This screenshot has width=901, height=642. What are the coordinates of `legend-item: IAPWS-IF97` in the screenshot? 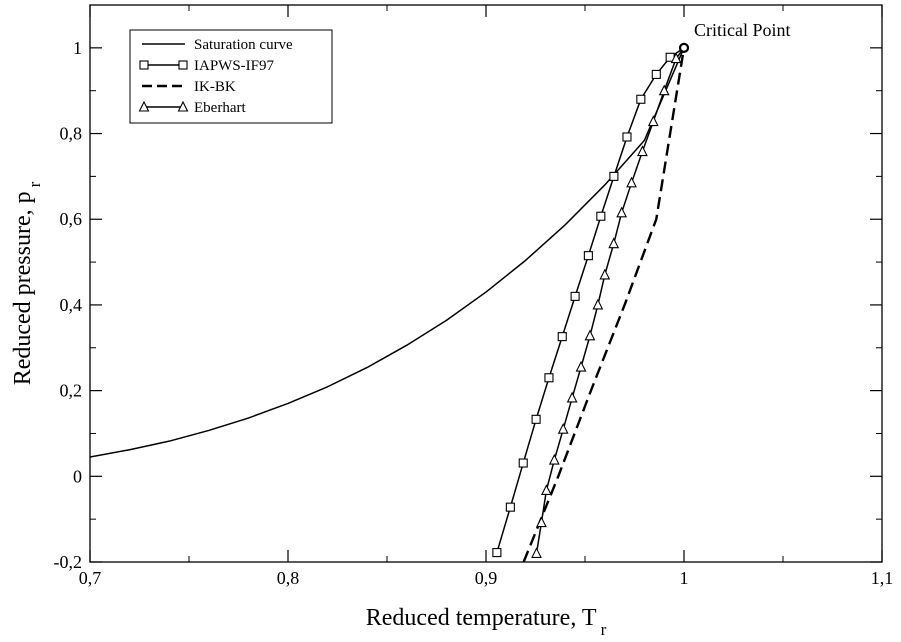 It's located at (207, 66).